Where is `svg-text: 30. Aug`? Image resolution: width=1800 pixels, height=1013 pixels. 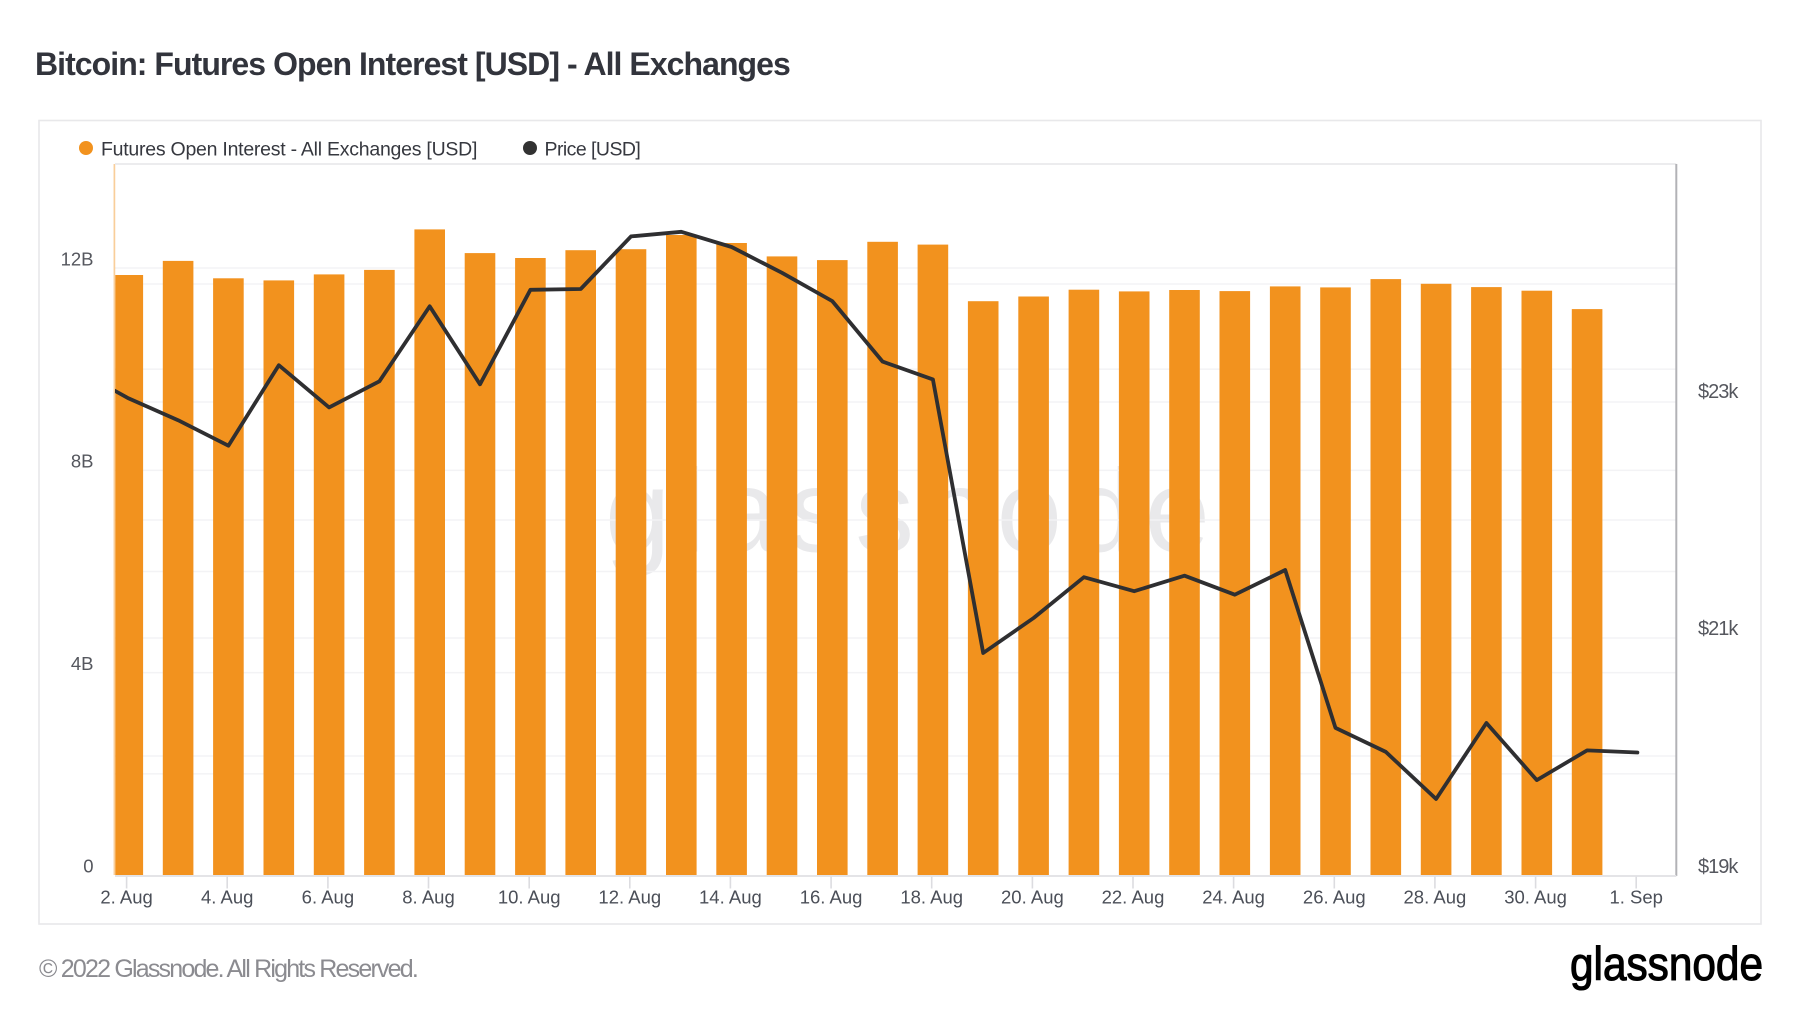
svg-text: 30. Aug is located at coordinates (1535, 897).